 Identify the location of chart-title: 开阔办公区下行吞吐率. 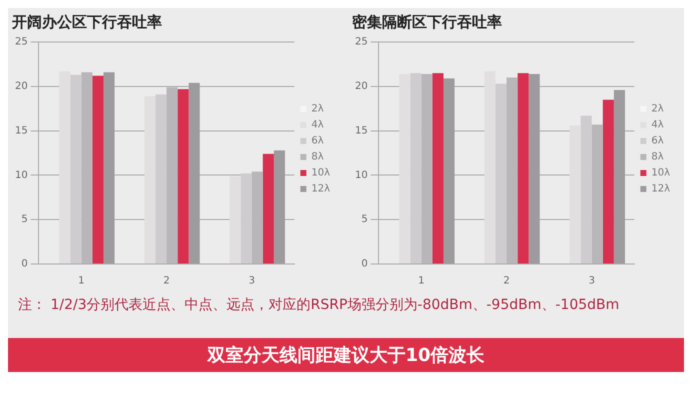
(86, 21).